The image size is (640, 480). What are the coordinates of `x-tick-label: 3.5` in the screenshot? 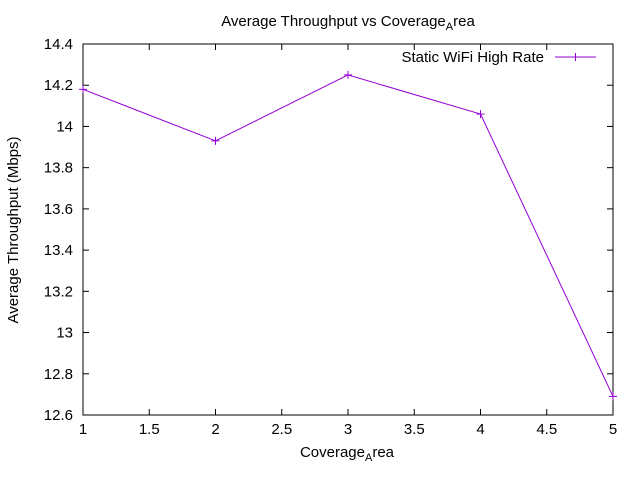 It's located at (414, 429).